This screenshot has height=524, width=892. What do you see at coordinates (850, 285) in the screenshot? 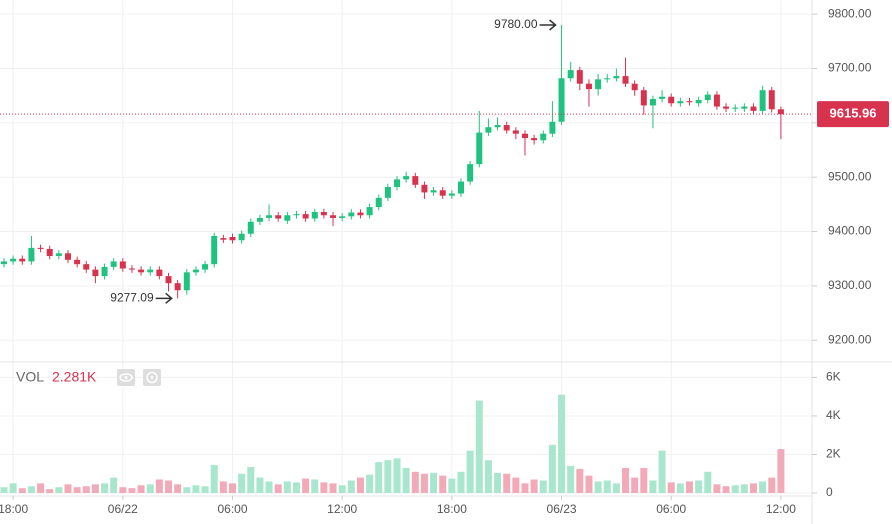
I see `y-tick-label: 9300.00` at bounding box center [850, 285].